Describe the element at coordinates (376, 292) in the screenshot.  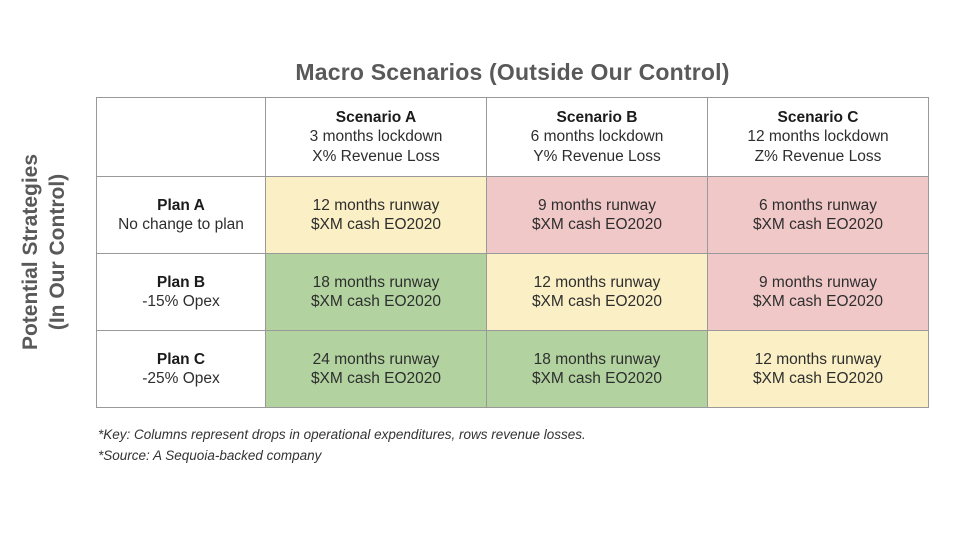
I see `cell-plan-b-scenario-a: 18 months runway $XM cash EO2020` at that location.